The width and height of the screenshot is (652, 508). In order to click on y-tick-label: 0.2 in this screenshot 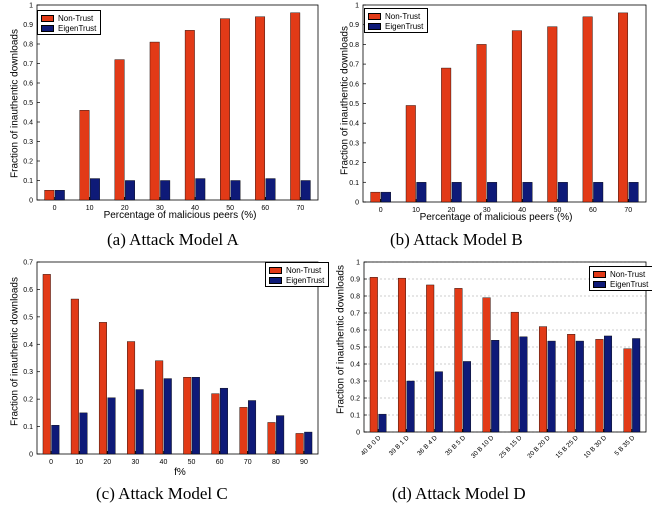, I will do `click(355, 399)`.